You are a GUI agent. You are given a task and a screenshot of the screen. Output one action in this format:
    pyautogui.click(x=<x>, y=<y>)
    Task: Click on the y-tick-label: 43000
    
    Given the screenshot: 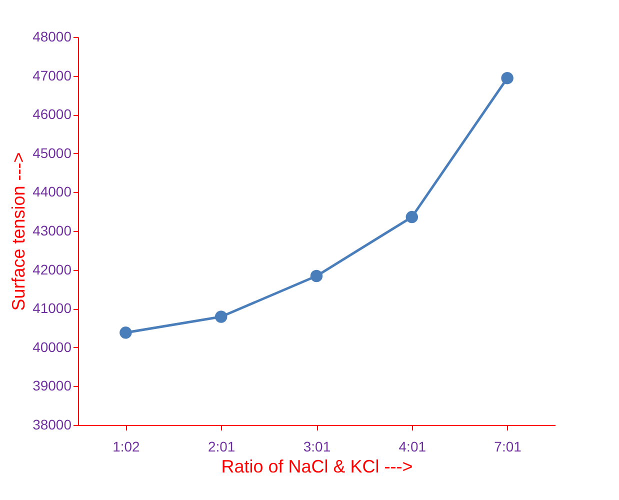 What is the action you would take?
    pyautogui.click(x=52, y=230)
    